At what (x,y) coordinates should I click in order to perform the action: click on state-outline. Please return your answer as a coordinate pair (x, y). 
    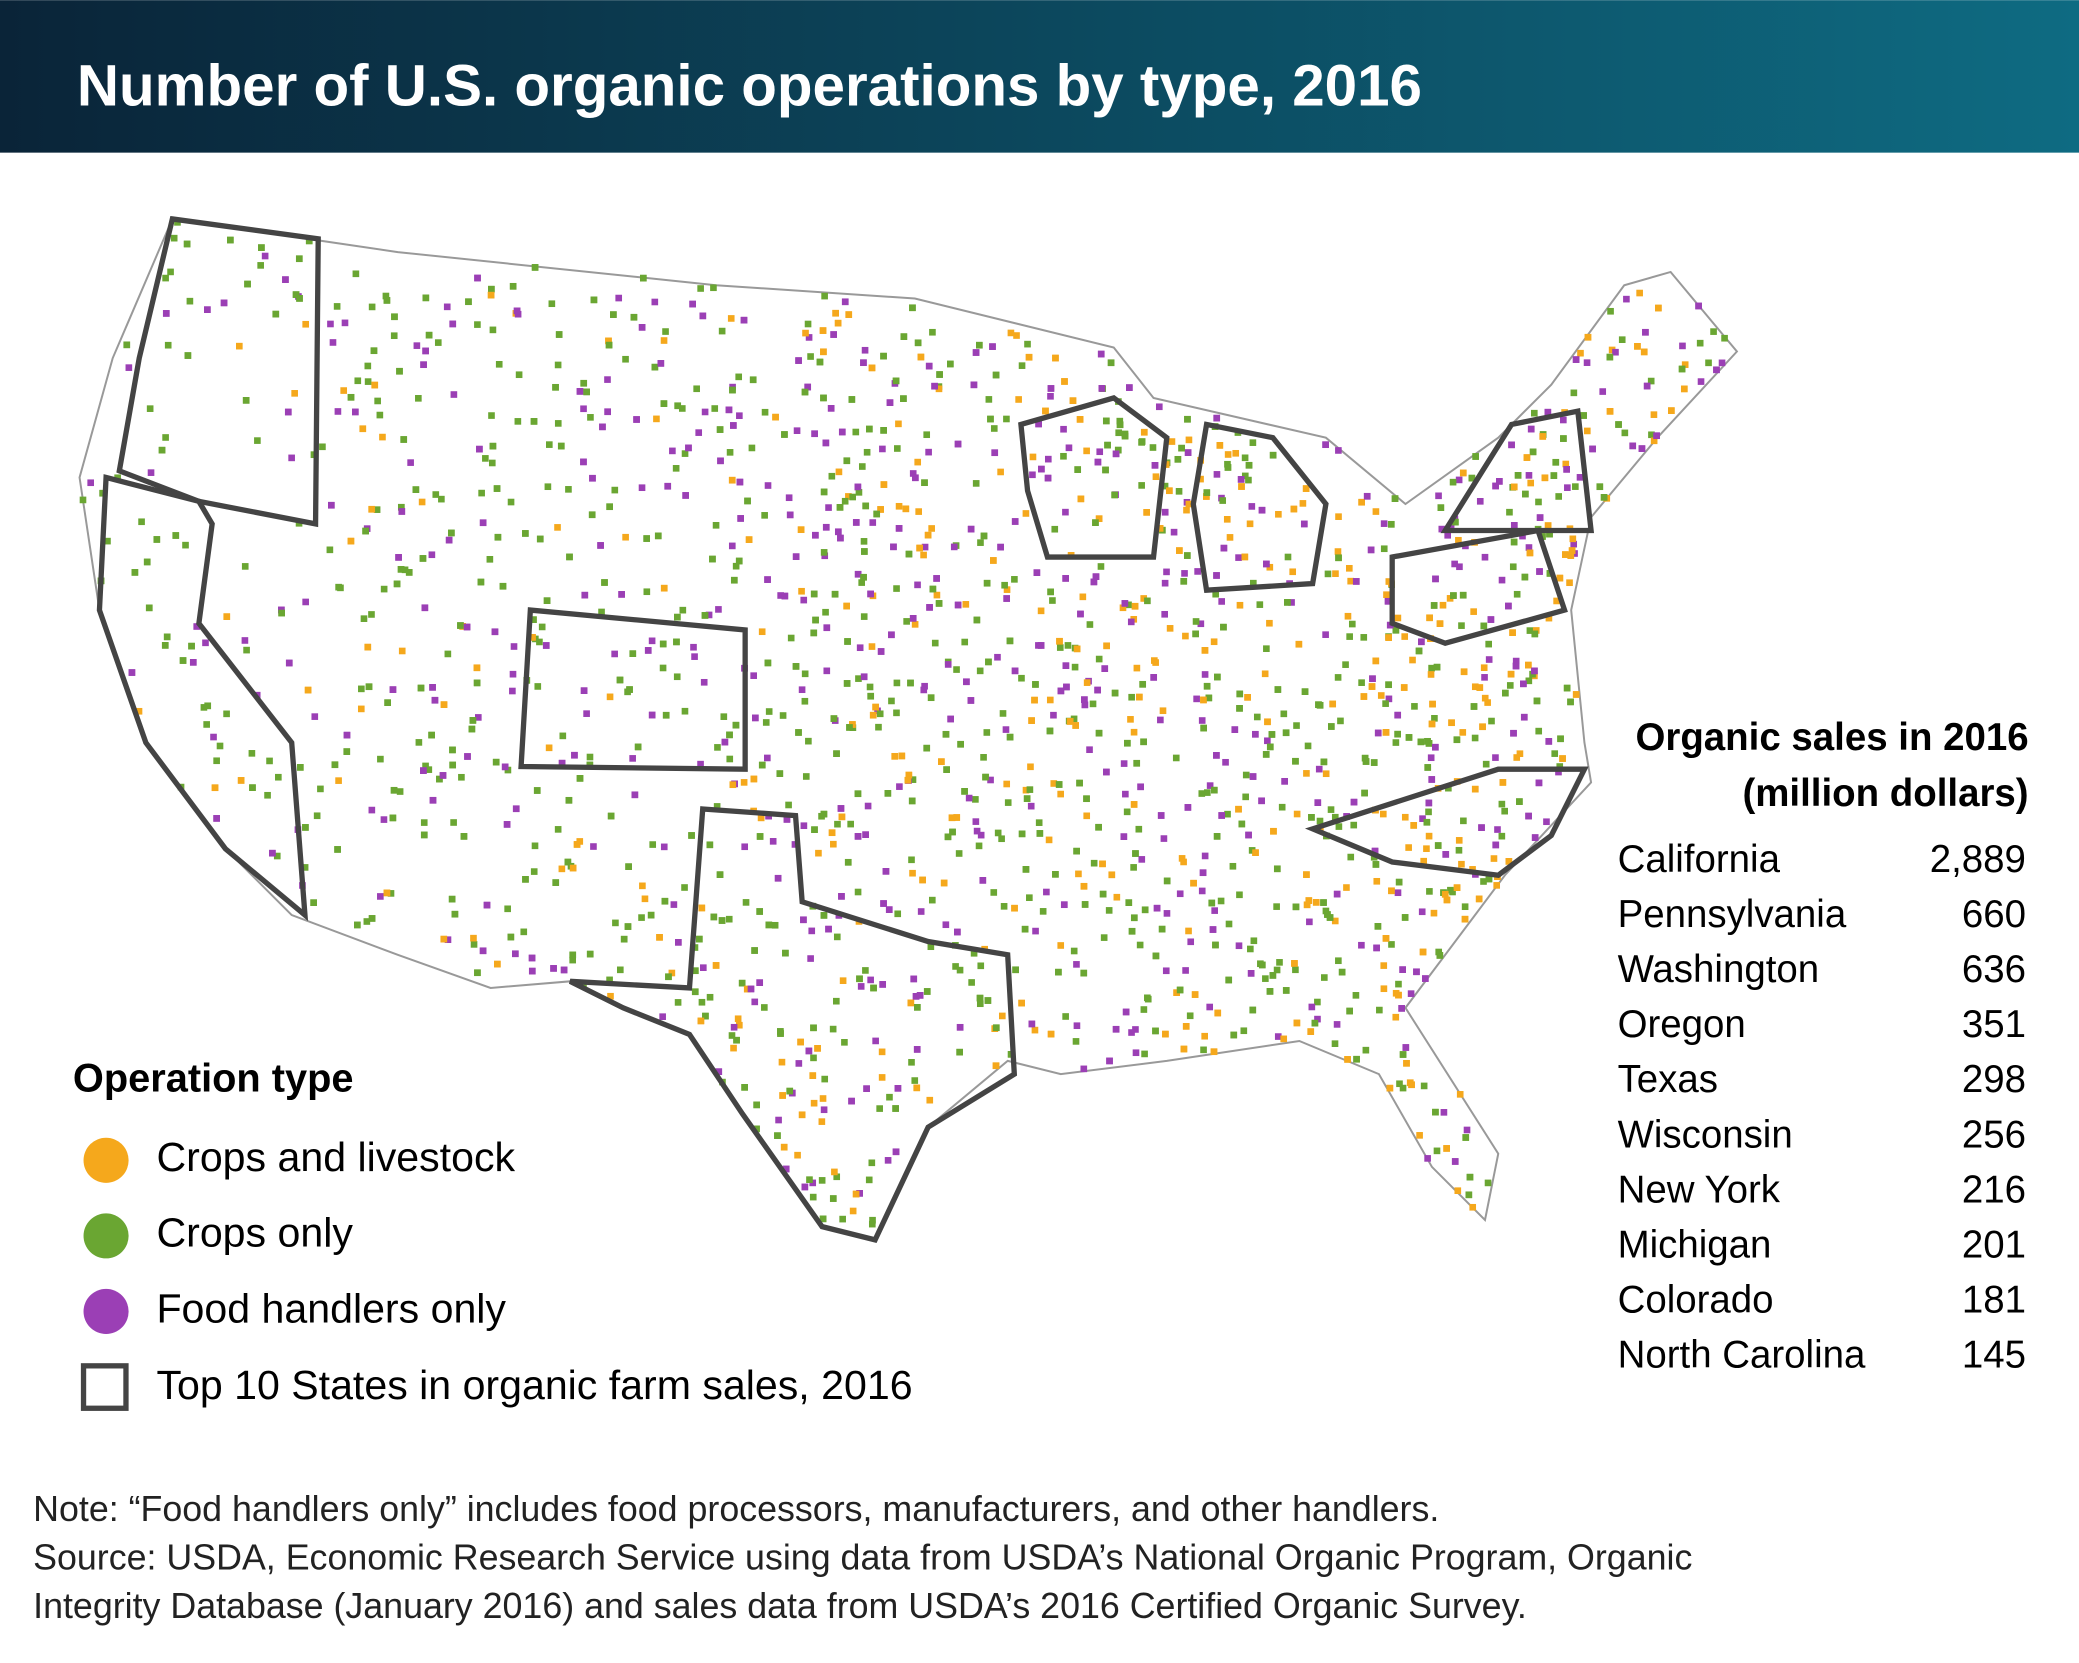
    Looking at the image, I should click on (1478, 587).